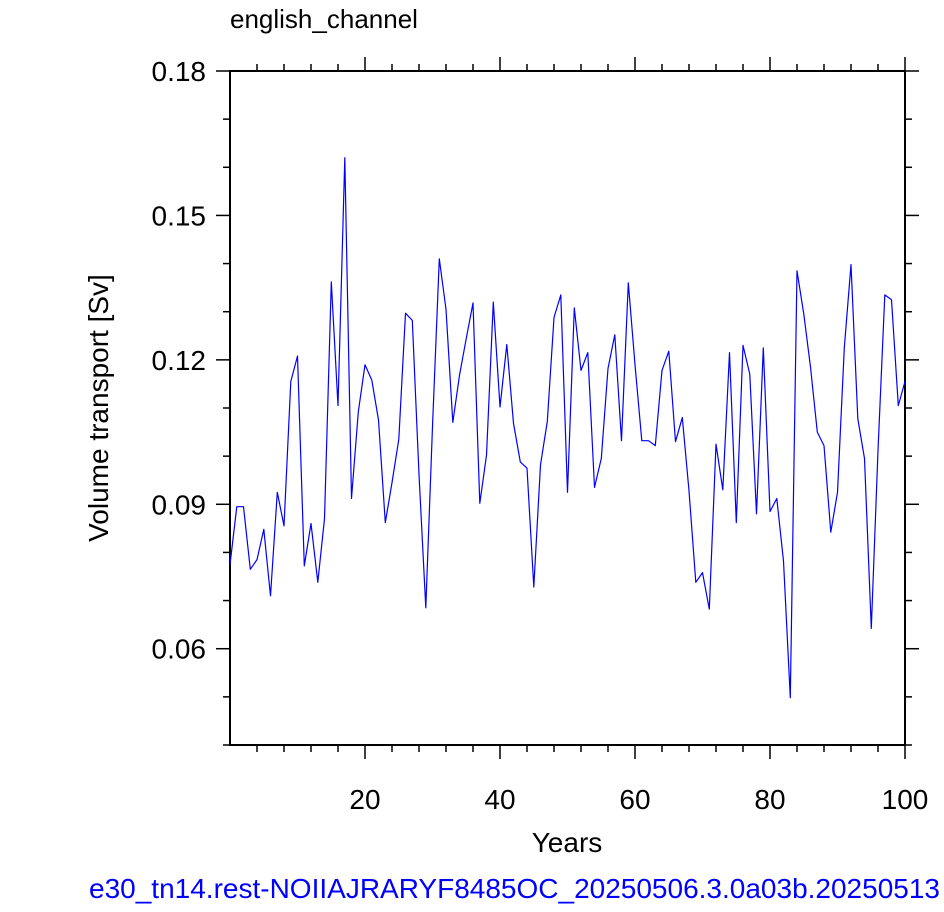  What do you see at coordinates (179, 360) in the screenshot?
I see `y-tick-label: 0.12` at bounding box center [179, 360].